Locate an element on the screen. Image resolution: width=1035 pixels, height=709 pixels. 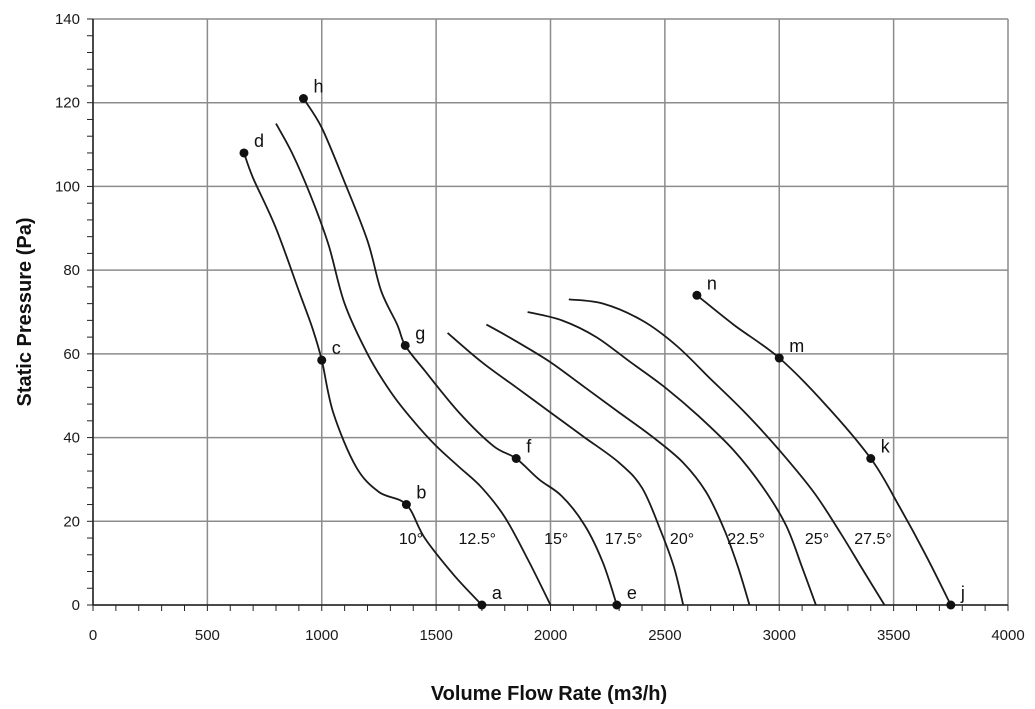
angle-labels: 10° 12.5° 15° 17.5° 20° 22.5° 25° 27.5° is located at coordinates (645, 539).